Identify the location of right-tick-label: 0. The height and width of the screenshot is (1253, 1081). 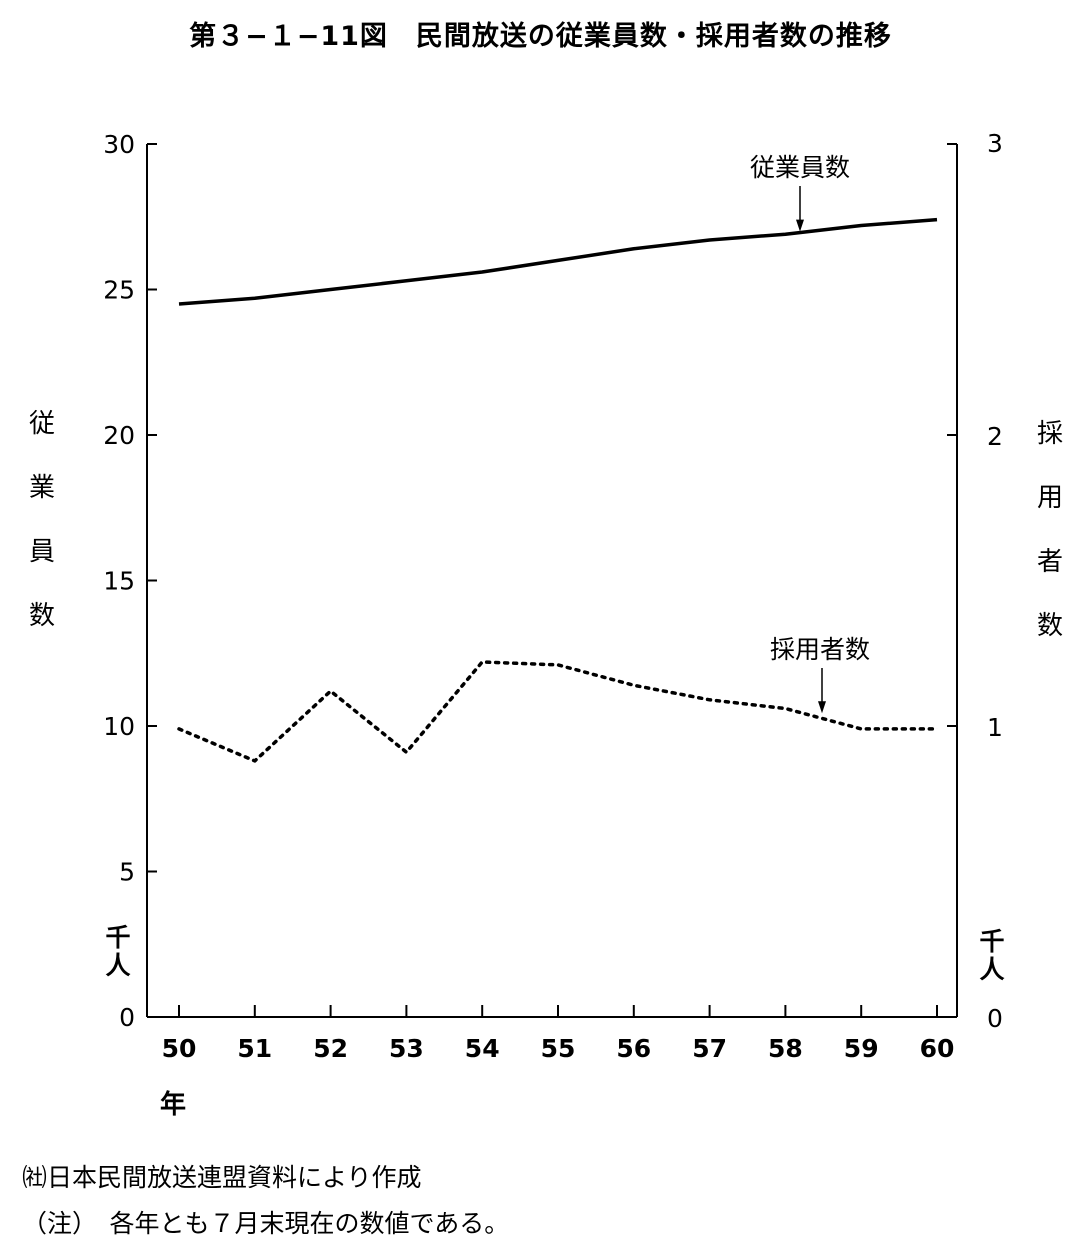
(995, 1018).